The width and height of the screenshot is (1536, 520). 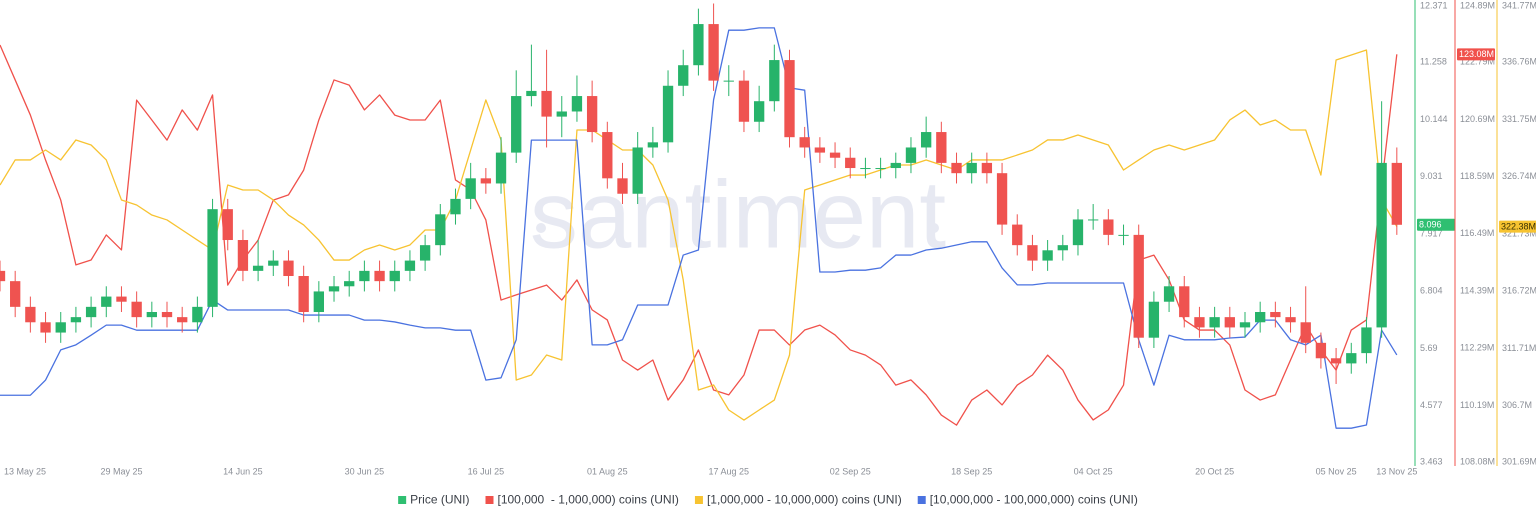 I want to click on y-tick-label: 11.258, so click(x=1433, y=62).